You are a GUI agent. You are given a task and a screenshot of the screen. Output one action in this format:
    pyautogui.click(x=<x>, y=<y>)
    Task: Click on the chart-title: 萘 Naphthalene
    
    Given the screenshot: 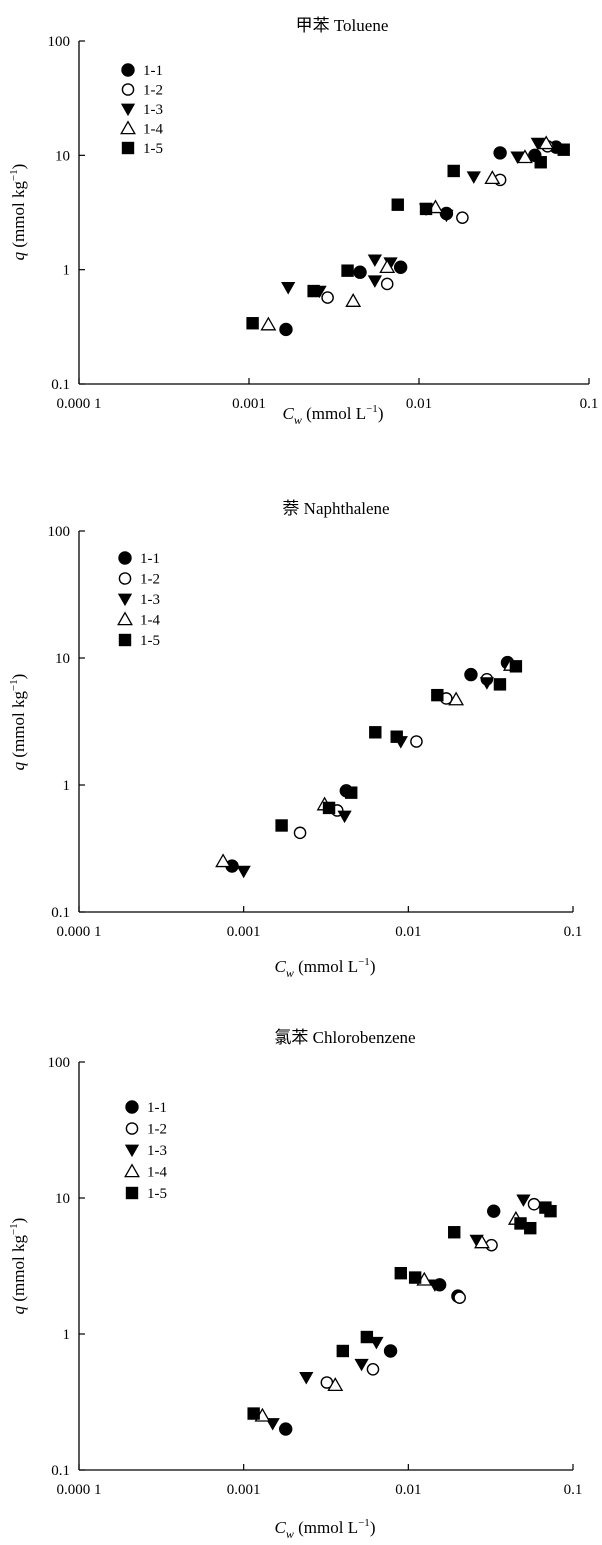 What is the action you would take?
    pyautogui.click(x=335, y=508)
    